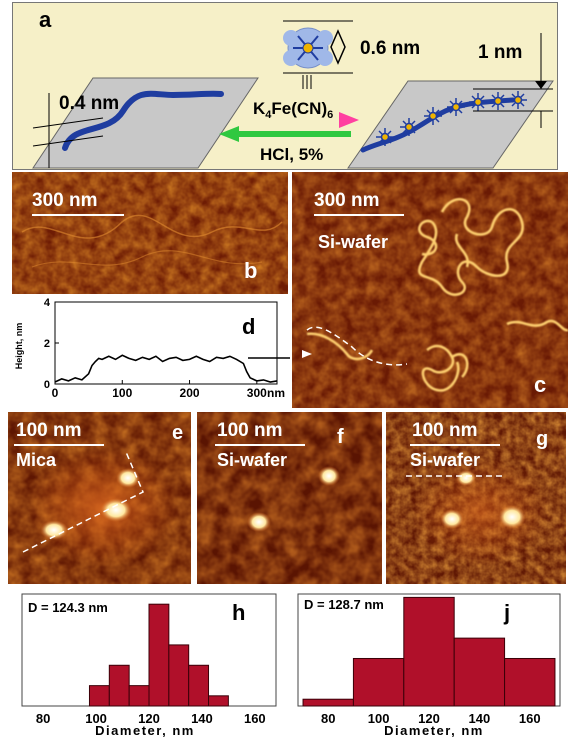 Image resolution: width=568 pixels, height=743 pixels. Describe the element at coordinates (89, 103) in the screenshot. I see `height-left-label: 0.4 nm` at that location.